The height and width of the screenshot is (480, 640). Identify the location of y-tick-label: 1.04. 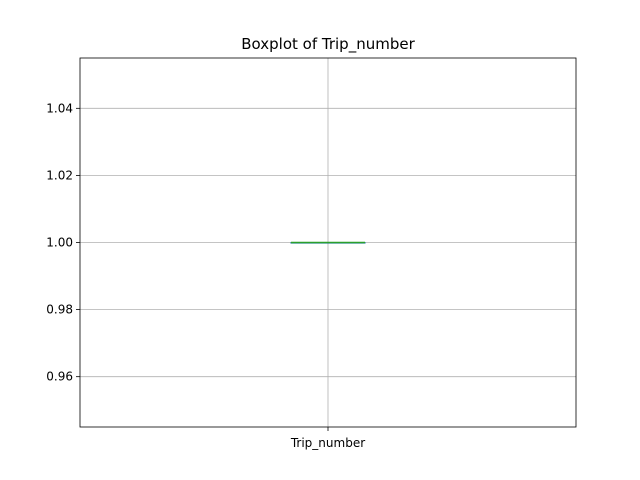
(59, 108).